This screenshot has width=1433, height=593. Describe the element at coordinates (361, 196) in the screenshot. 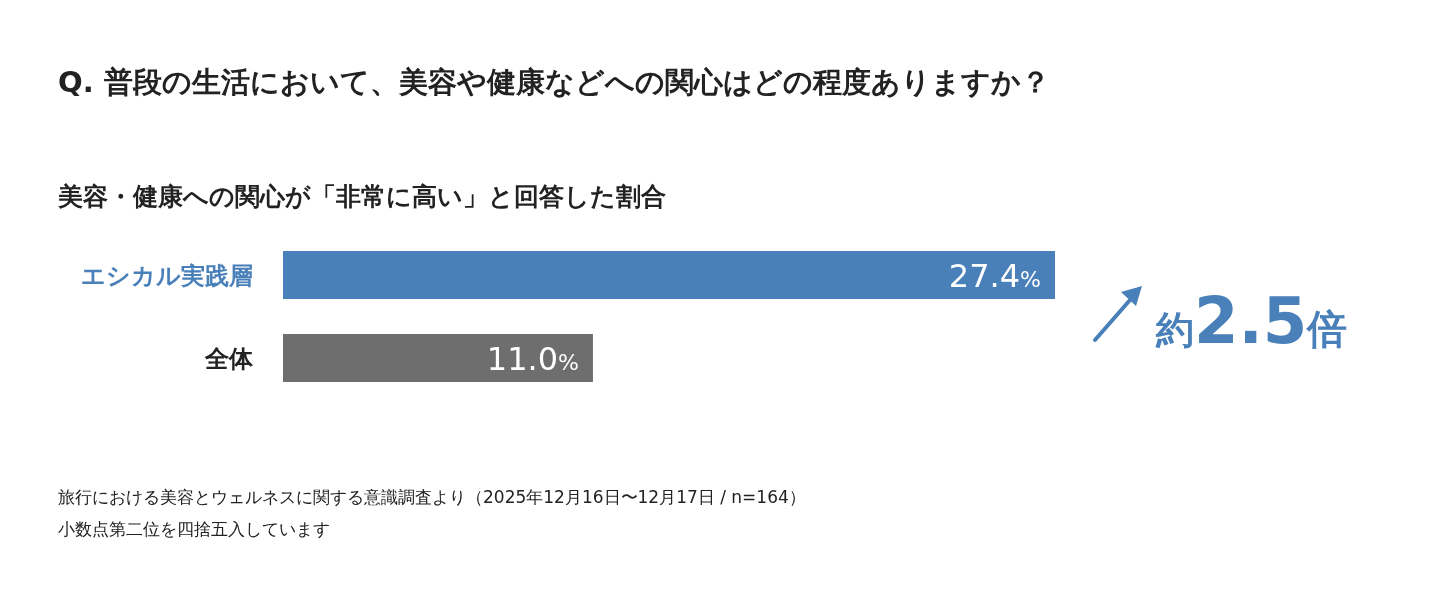

I see `chart-subtitle: 美容・健康への関心が「非常に高い」と回答した割合` at that location.